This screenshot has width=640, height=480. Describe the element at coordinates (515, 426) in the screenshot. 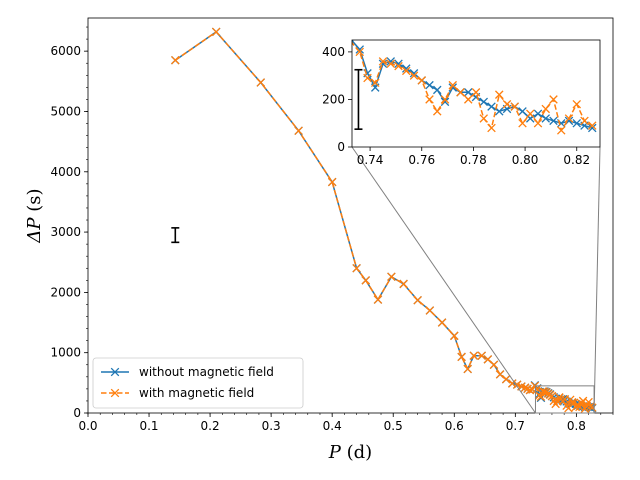

I see `x-tick-label: 0.7` at that location.